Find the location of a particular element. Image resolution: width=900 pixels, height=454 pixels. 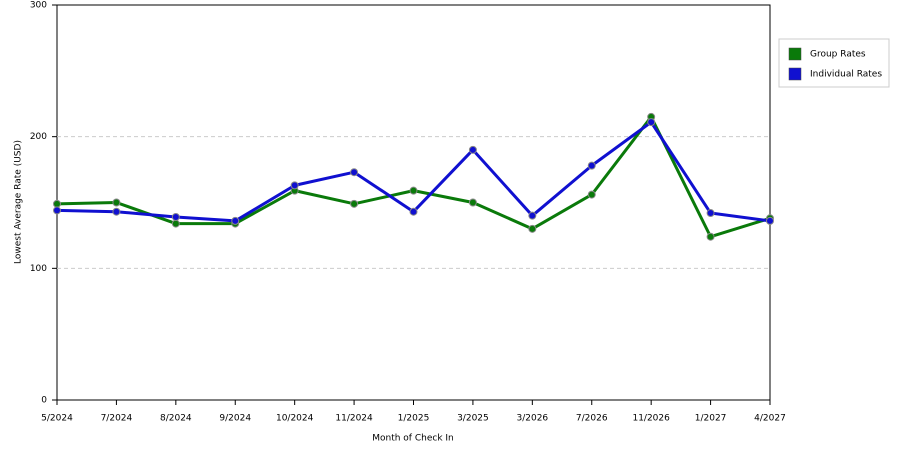

x-axis-label: Month of Check In is located at coordinates (413, 439).